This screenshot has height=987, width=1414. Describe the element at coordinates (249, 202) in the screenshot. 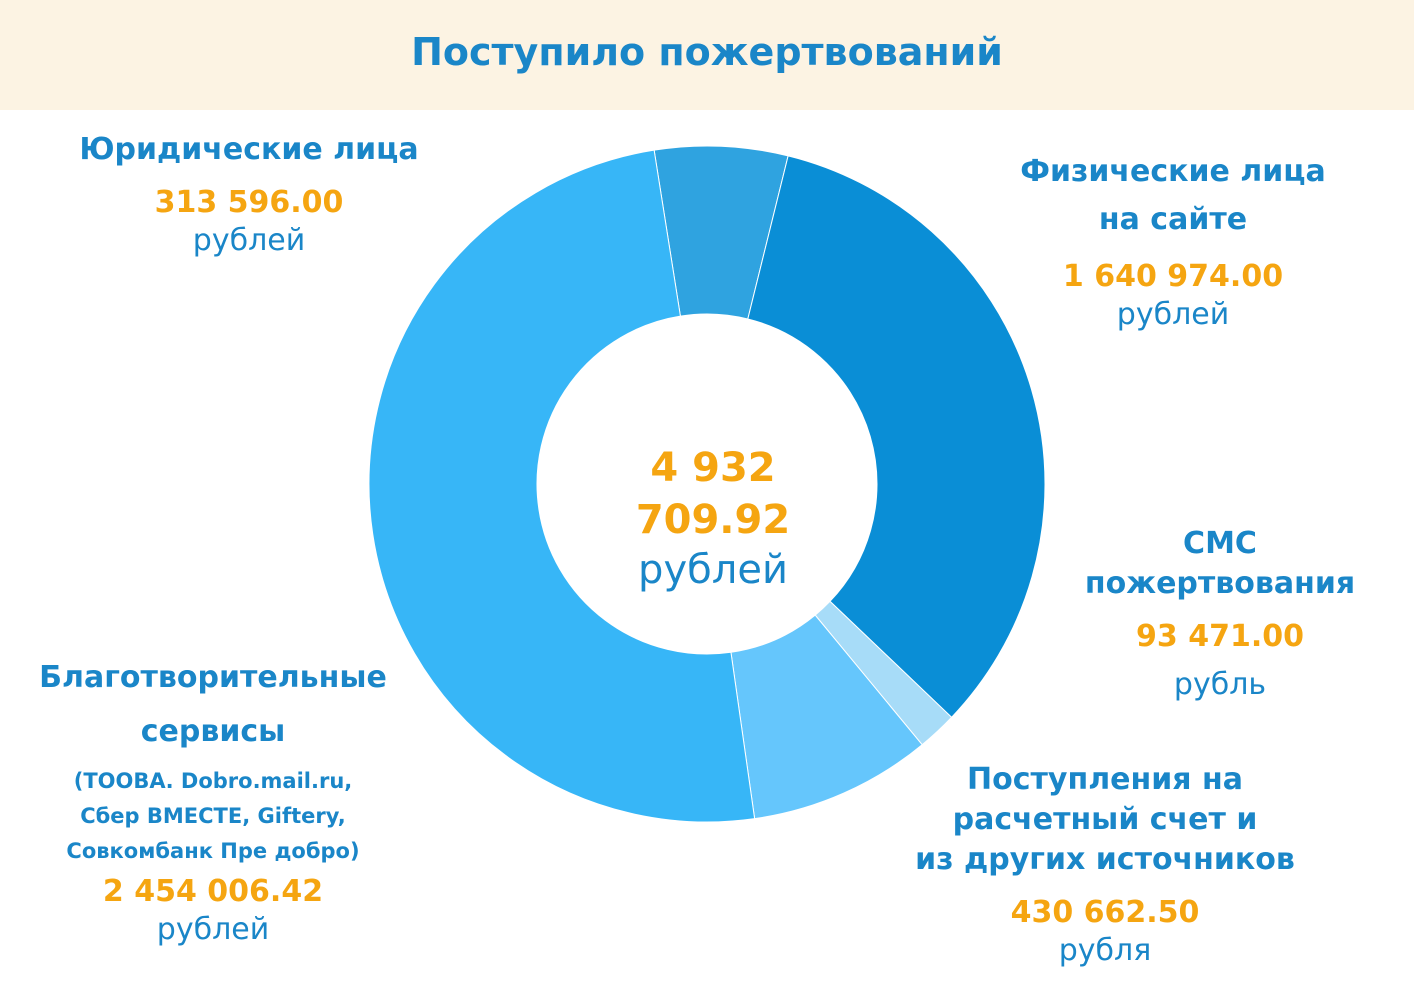

I see `segment-amount: 313 596.00` at that location.